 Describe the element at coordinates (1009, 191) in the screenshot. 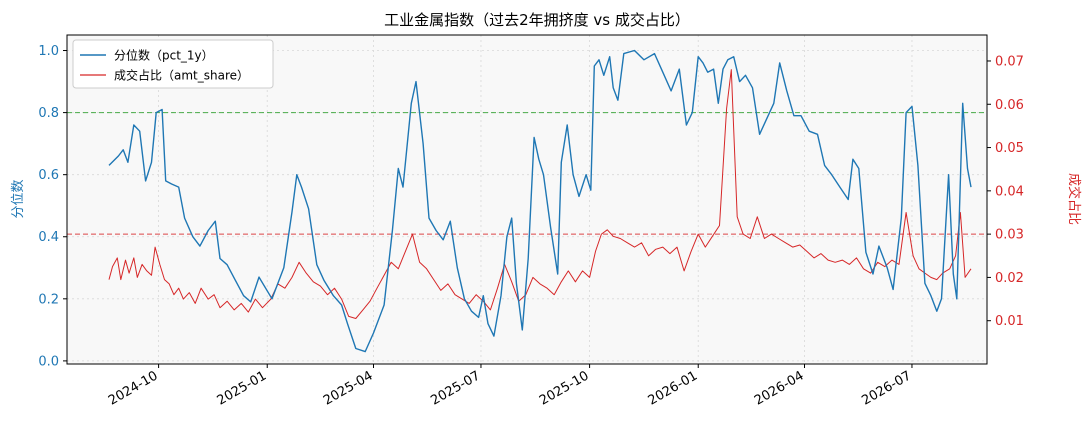

I see `right-tick-label: 0.04` at that location.